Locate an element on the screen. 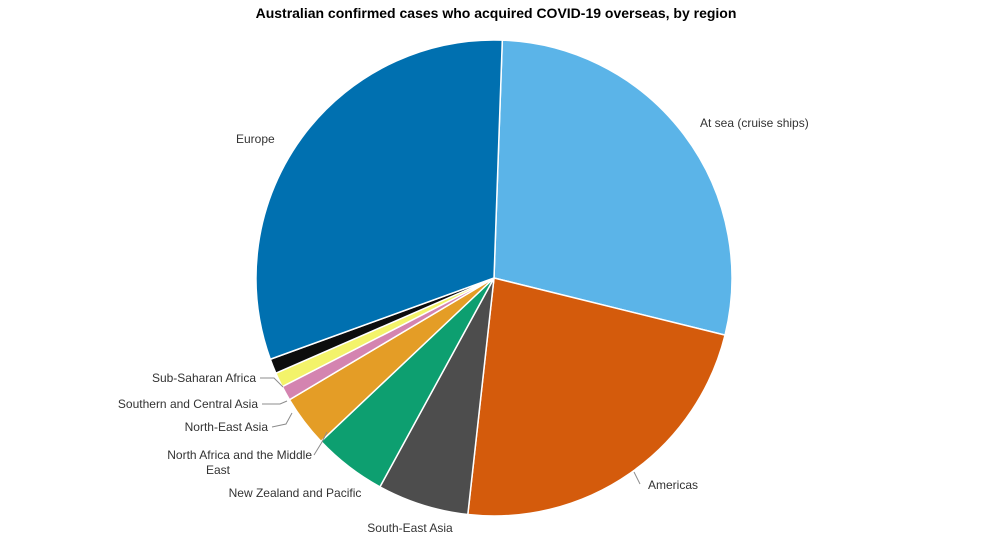  slice-label-at-sea-cruise-ships: At sea (cruise ships) is located at coordinates (754, 123).